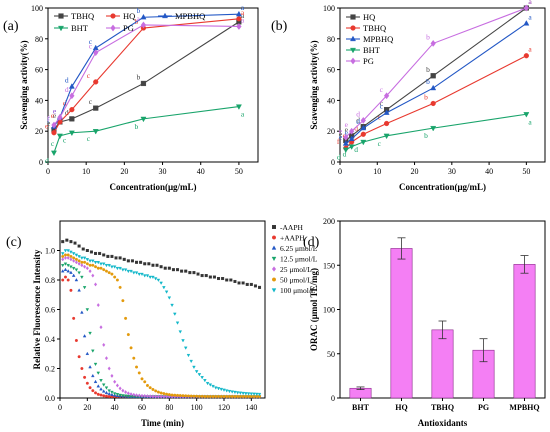 This screenshot has width=550, height=432. What do you see at coordinates (251, 407) in the screenshot?
I see `x-tick-label: 140` at bounding box center [251, 407].